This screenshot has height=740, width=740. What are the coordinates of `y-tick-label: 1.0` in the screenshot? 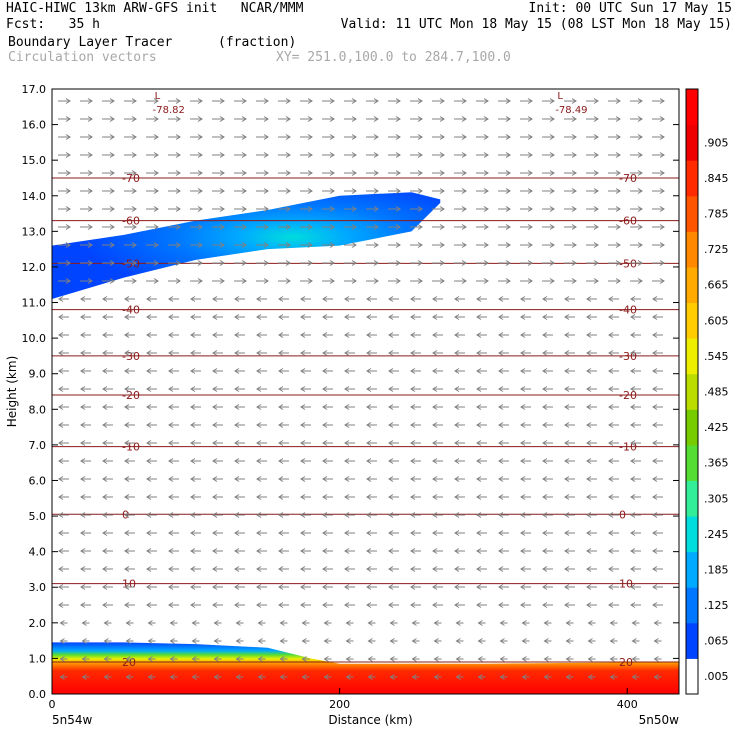 It's located at (38, 658).